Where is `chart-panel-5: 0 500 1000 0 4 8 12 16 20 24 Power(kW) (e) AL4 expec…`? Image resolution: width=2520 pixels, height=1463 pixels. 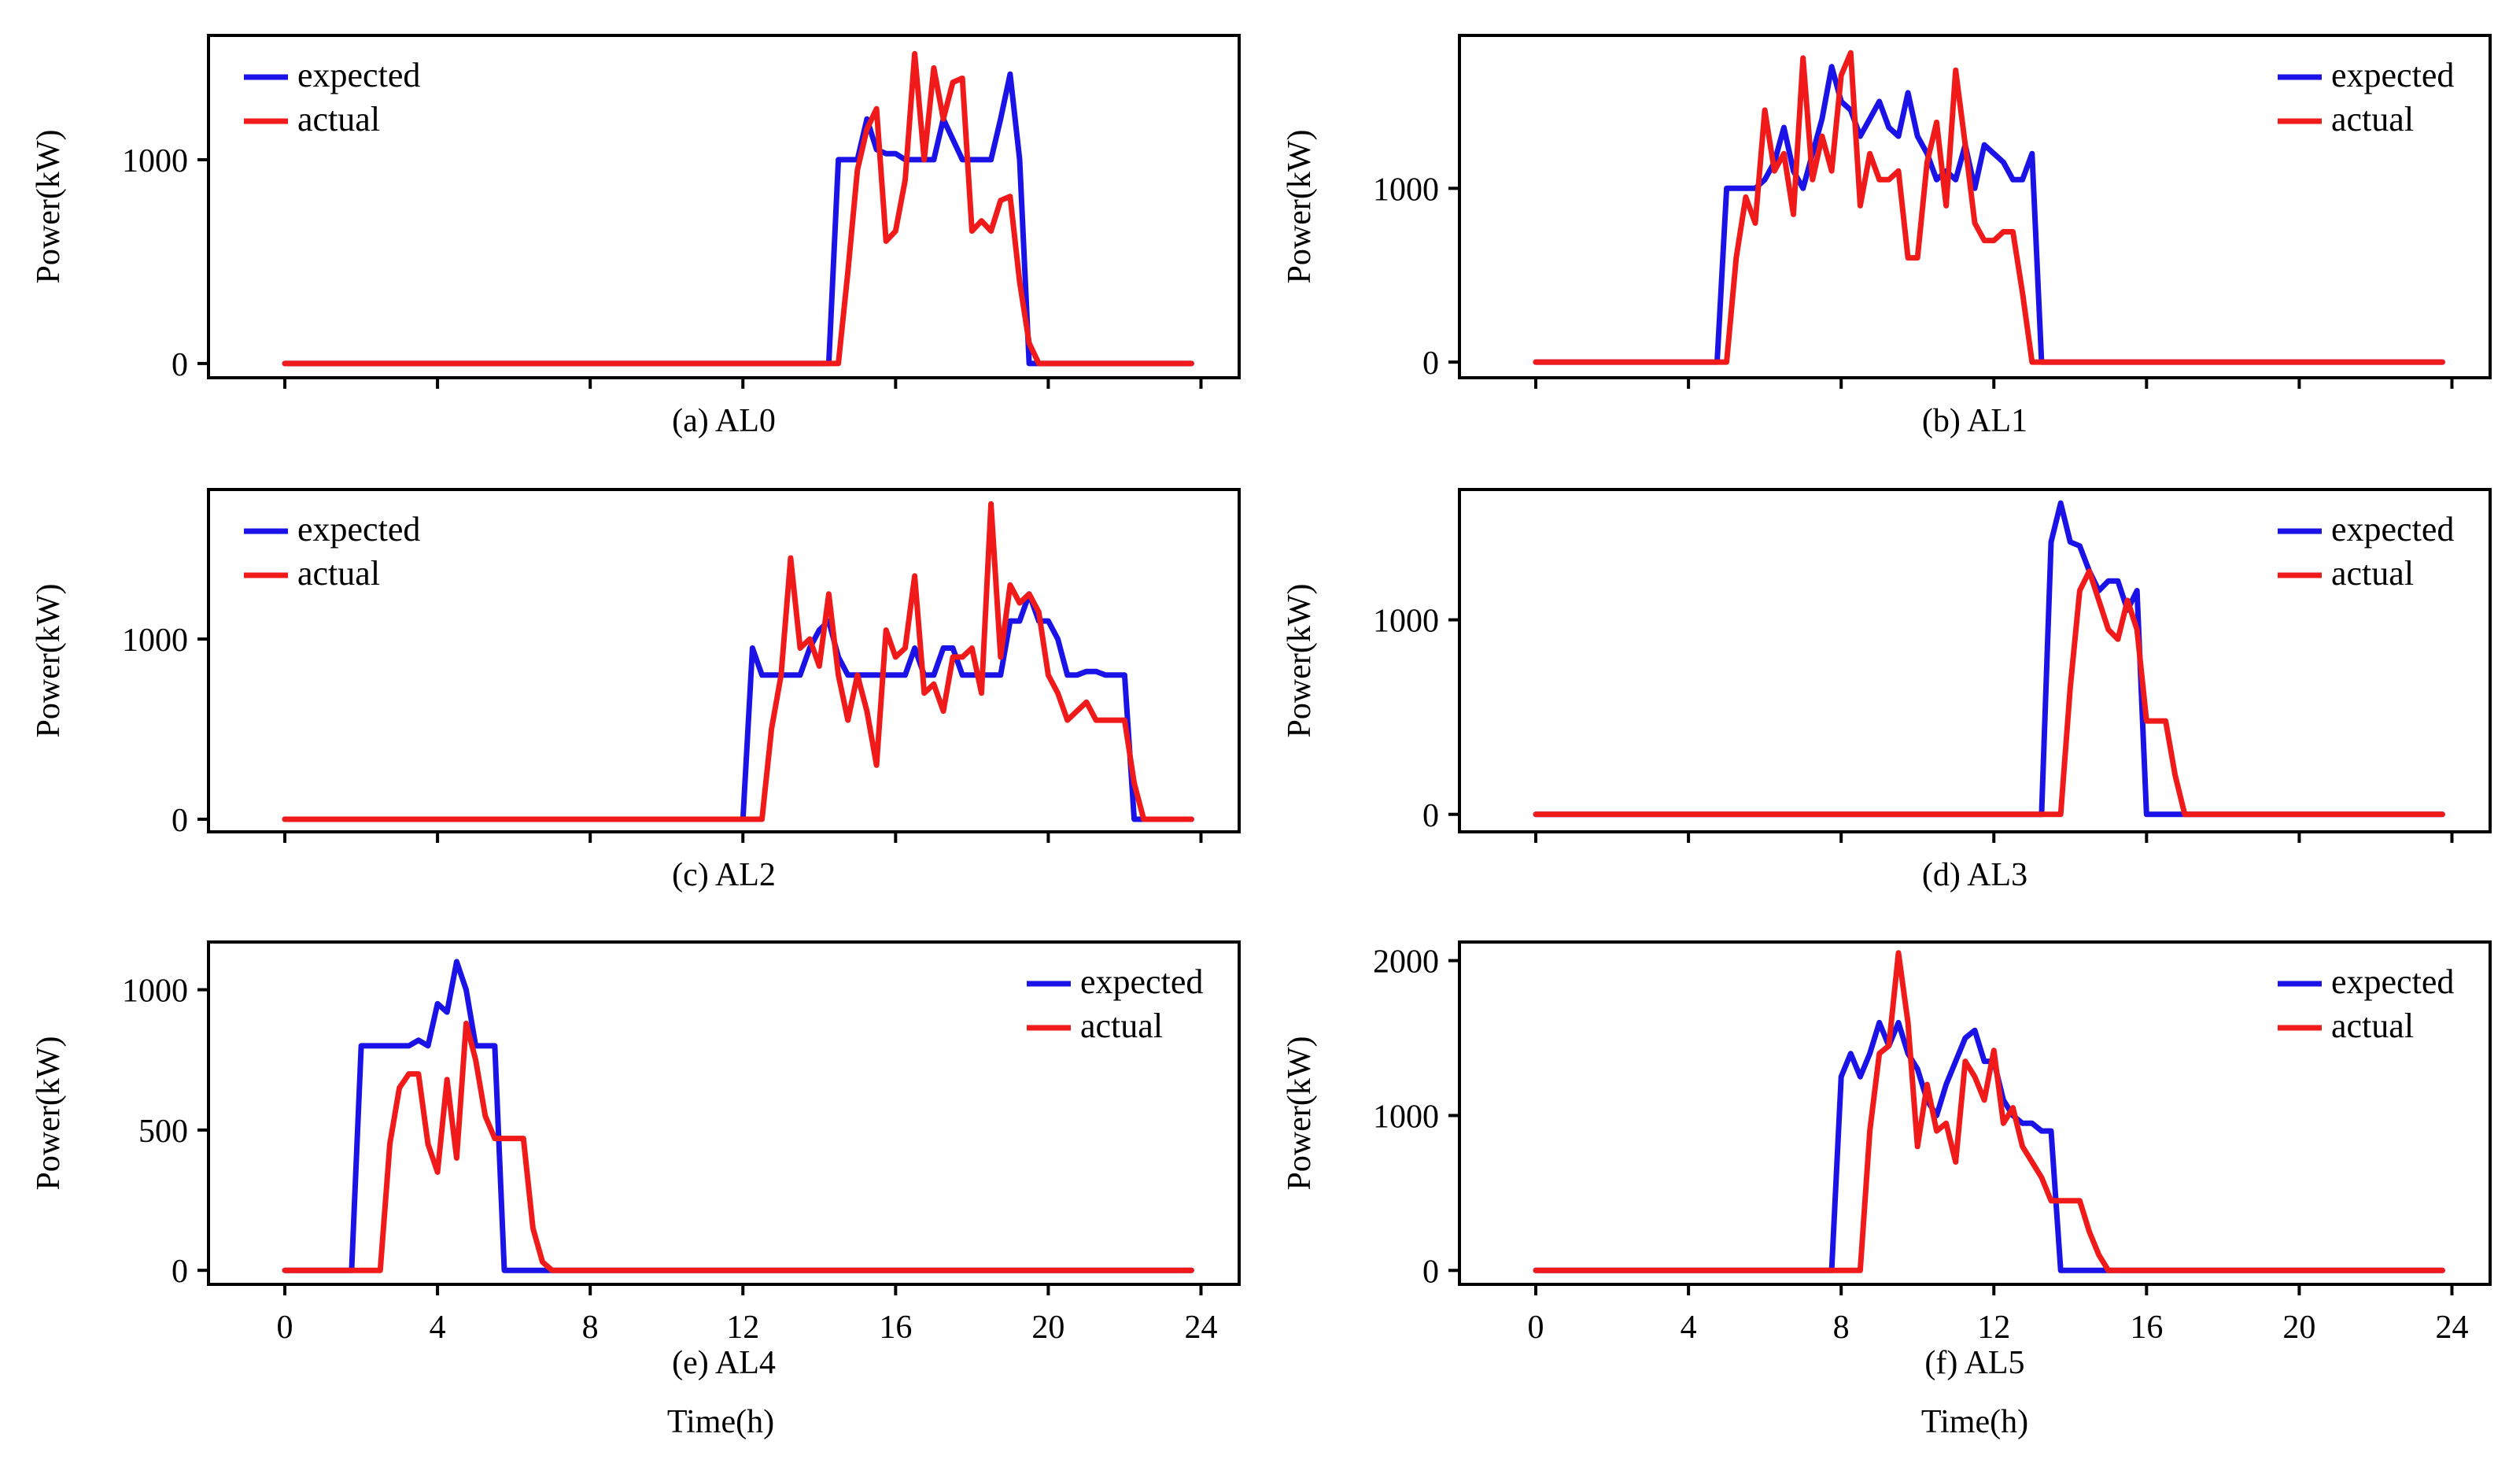 chart-panel-5: 0 500 1000 0 4 8 12 16 20 24 Power(kW) (e) AL4 expec… is located at coordinates (636, 1160).